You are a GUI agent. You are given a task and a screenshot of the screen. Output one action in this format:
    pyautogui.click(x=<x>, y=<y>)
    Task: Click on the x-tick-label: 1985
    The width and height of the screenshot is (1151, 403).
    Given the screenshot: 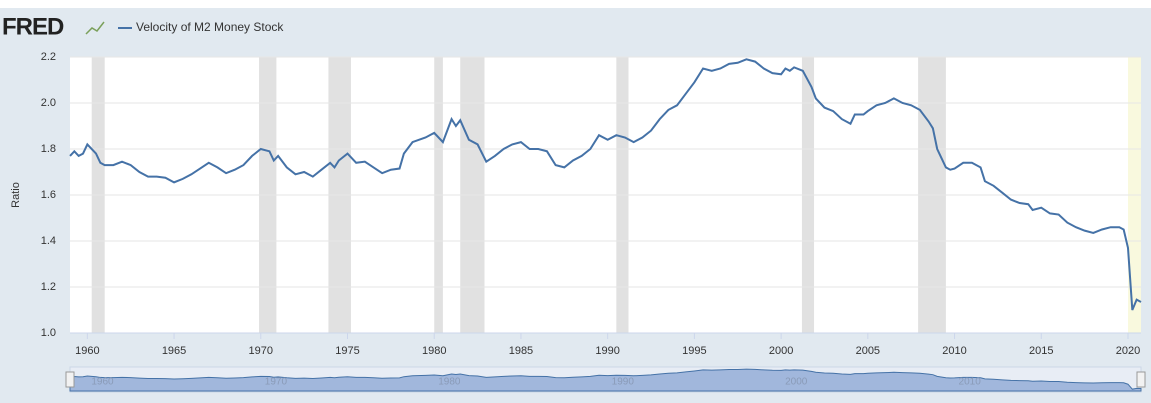 What is the action you would take?
    pyautogui.click(x=521, y=351)
    